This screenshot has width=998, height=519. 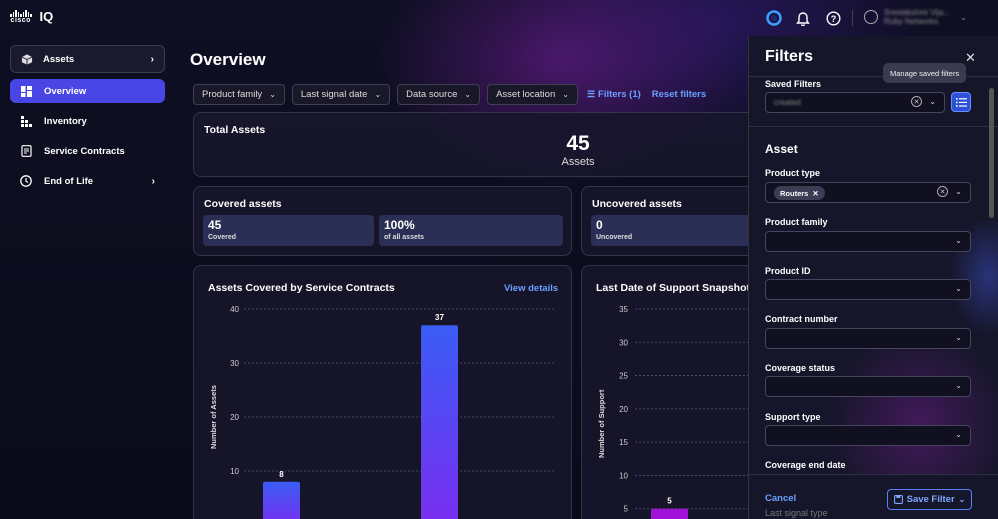 What do you see at coordinates (59, 59) in the screenshot?
I see `sidebar-assets-label: Assets` at bounding box center [59, 59].